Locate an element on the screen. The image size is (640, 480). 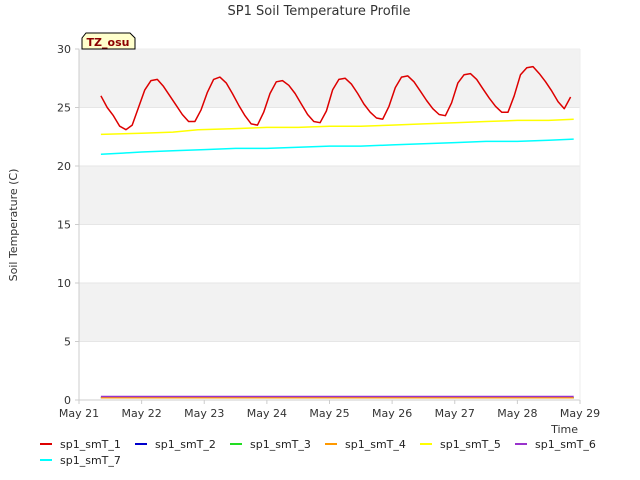
tz-badge-shape is located at coordinates (108, 41).